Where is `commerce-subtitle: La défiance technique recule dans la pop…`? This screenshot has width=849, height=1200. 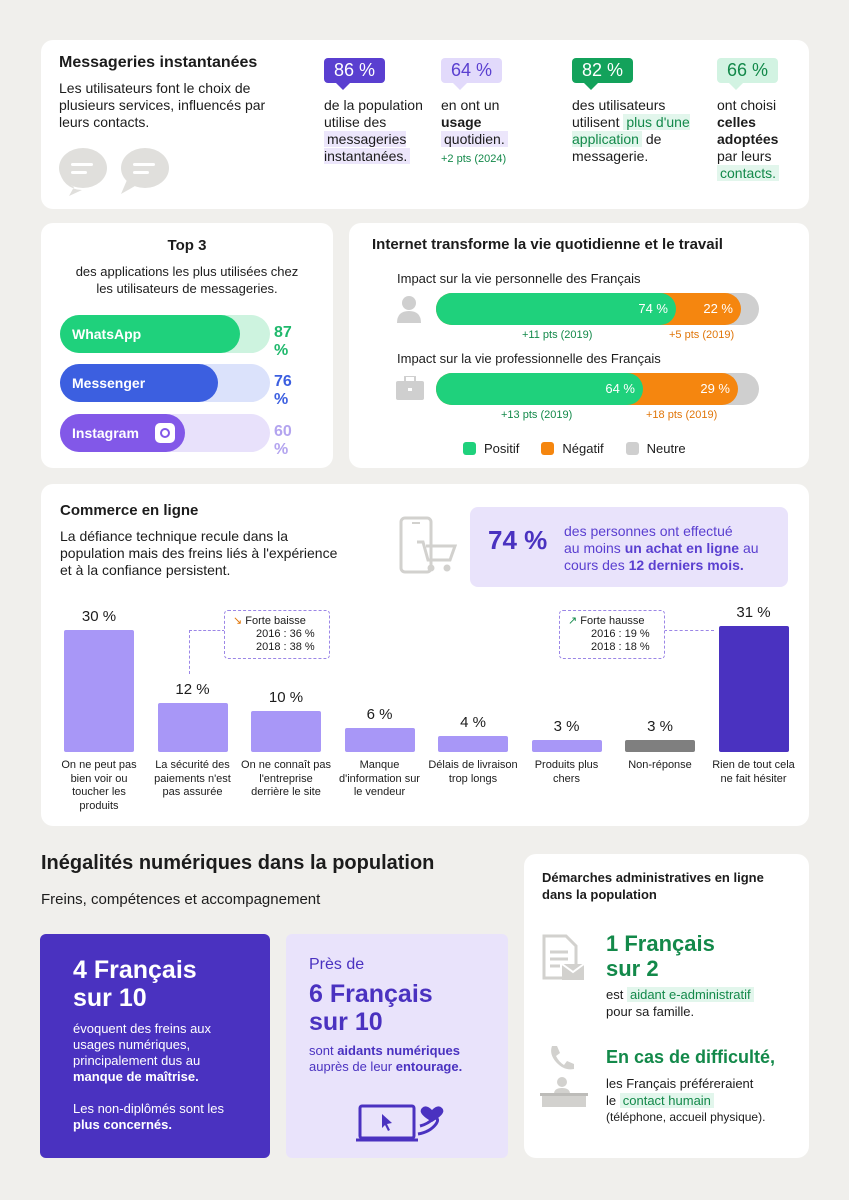 commerce-subtitle: La défiance technique recule dans la pop… is located at coordinates (199, 553).